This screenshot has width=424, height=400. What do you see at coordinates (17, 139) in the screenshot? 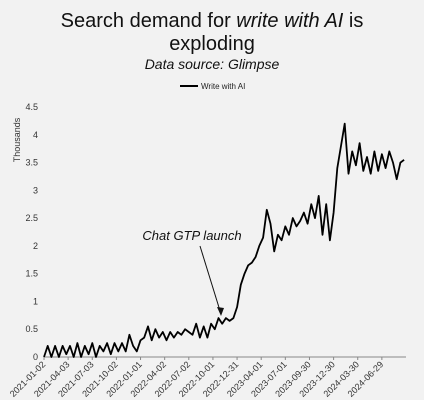
I see `y-axis-title: Thousands` at bounding box center [17, 139].